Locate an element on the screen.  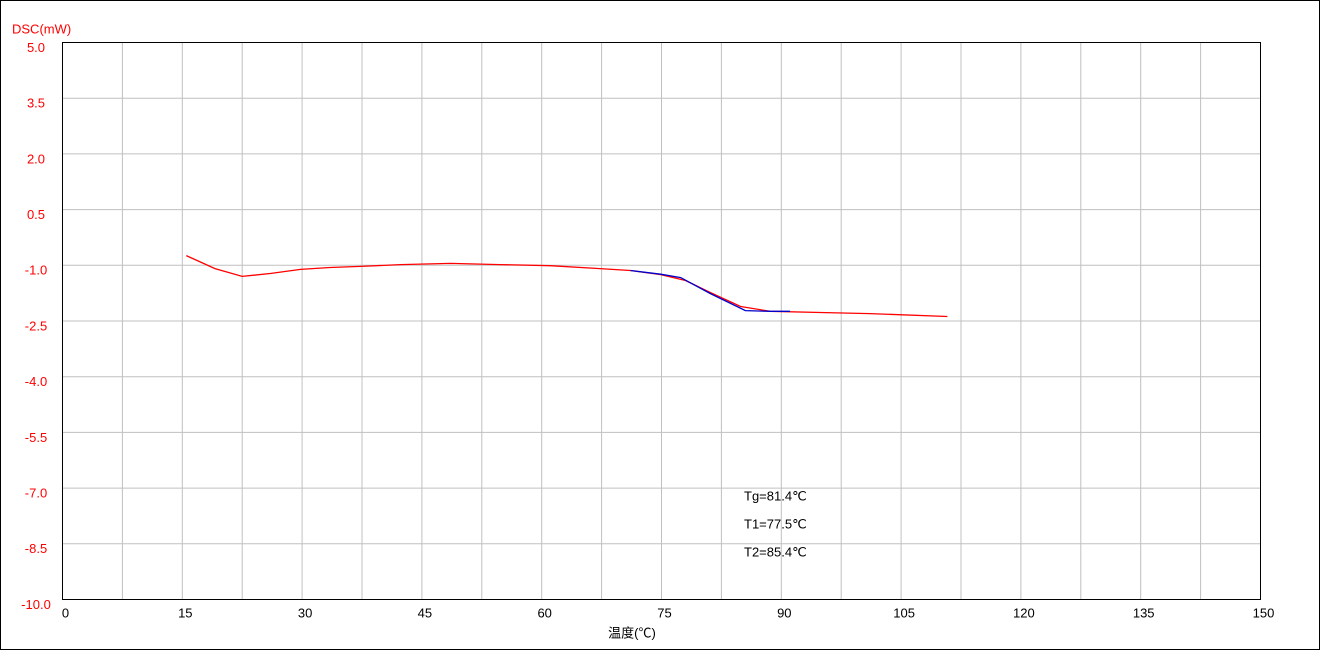
y-tick-label: 2.0 is located at coordinates (36, 158).